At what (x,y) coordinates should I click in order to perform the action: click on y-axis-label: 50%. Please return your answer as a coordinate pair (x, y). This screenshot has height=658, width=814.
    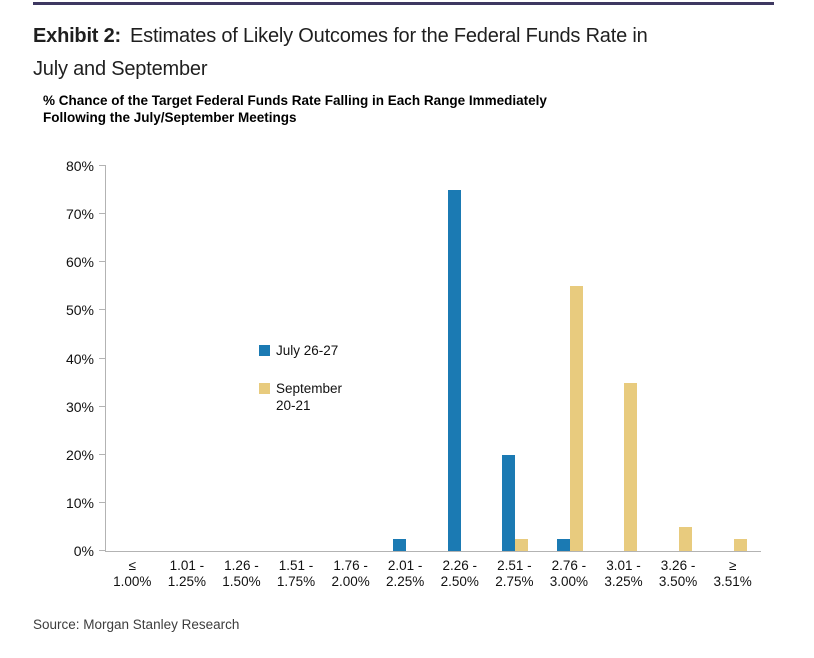
    Looking at the image, I should click on (79, 310).